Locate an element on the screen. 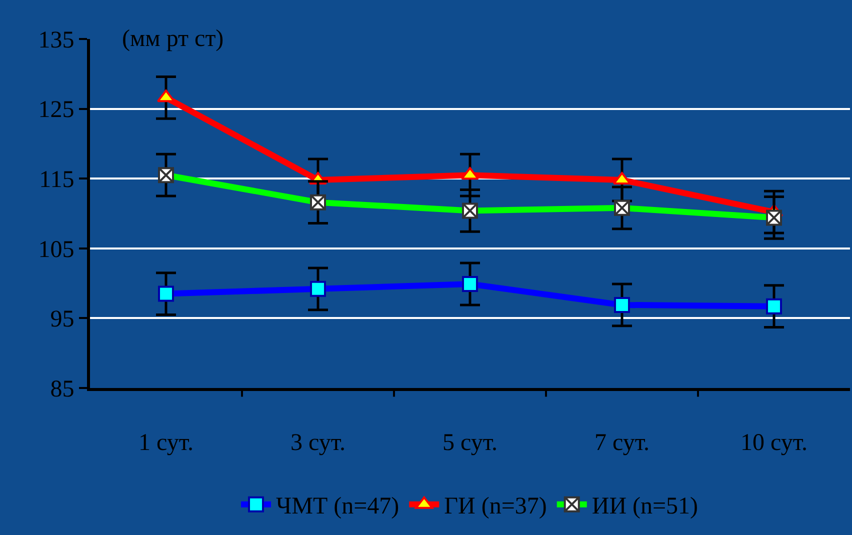 Image resolution: width=852 pixels, height=535 pixels. y-tick-label: 105 is located at coordinates (56, 249).